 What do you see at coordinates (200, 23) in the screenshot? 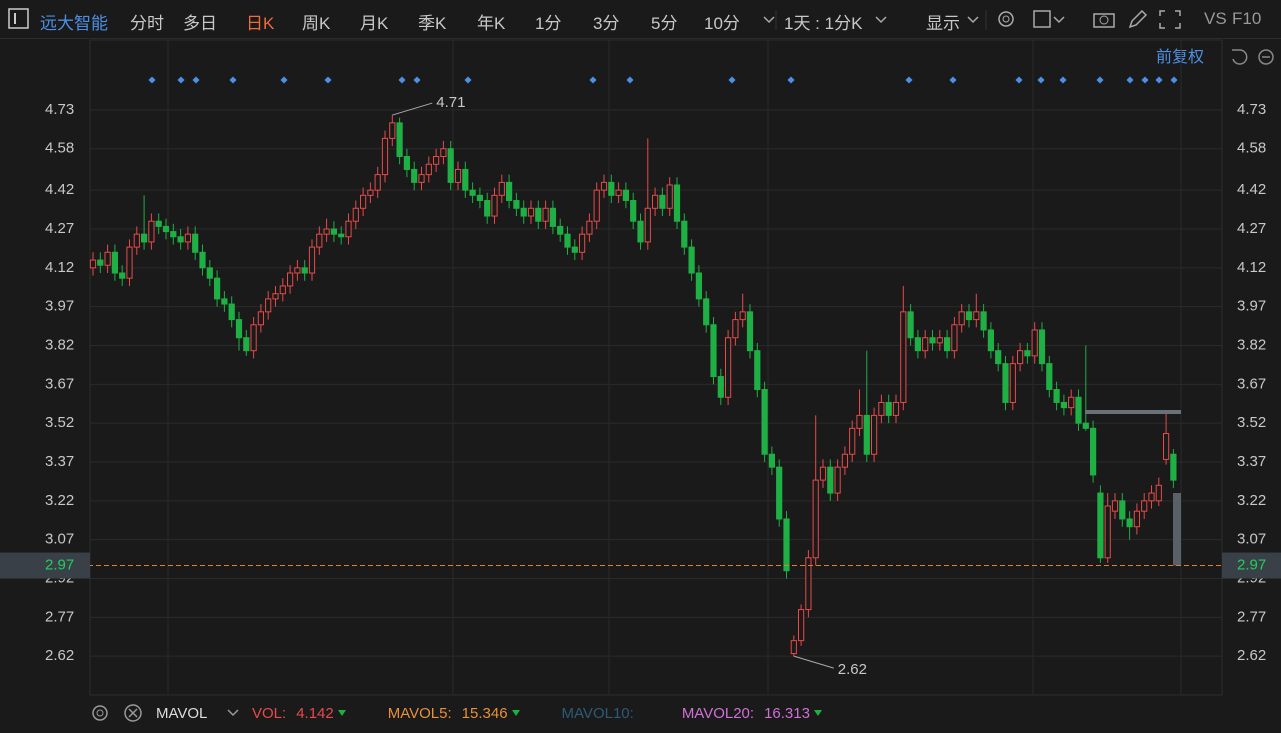
I see `tab: 多日` at bounding box center [200, 23].